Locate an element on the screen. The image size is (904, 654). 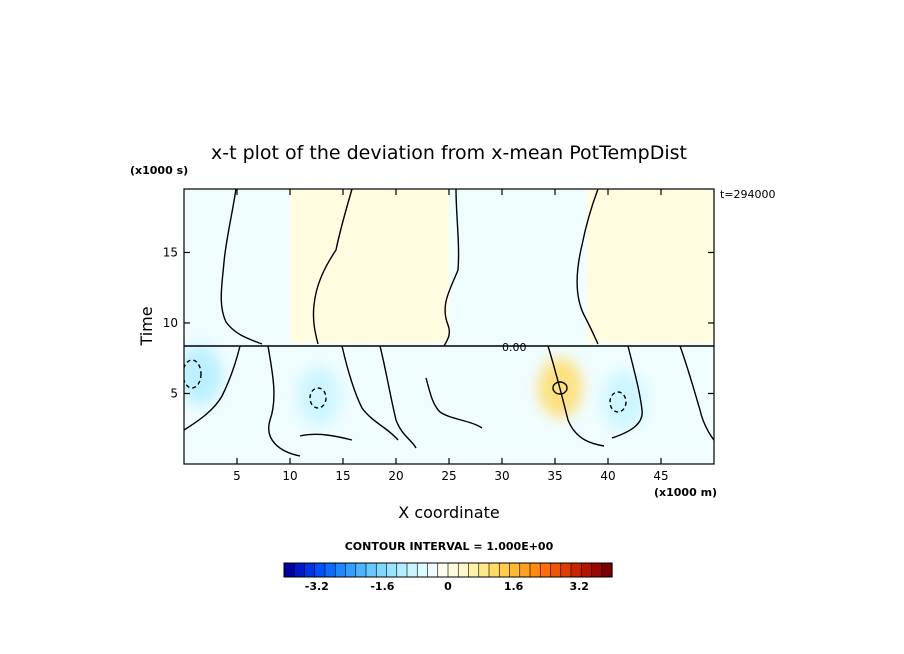
colorbar-tick-label: -1.6 is located at coordinates (382, 586).